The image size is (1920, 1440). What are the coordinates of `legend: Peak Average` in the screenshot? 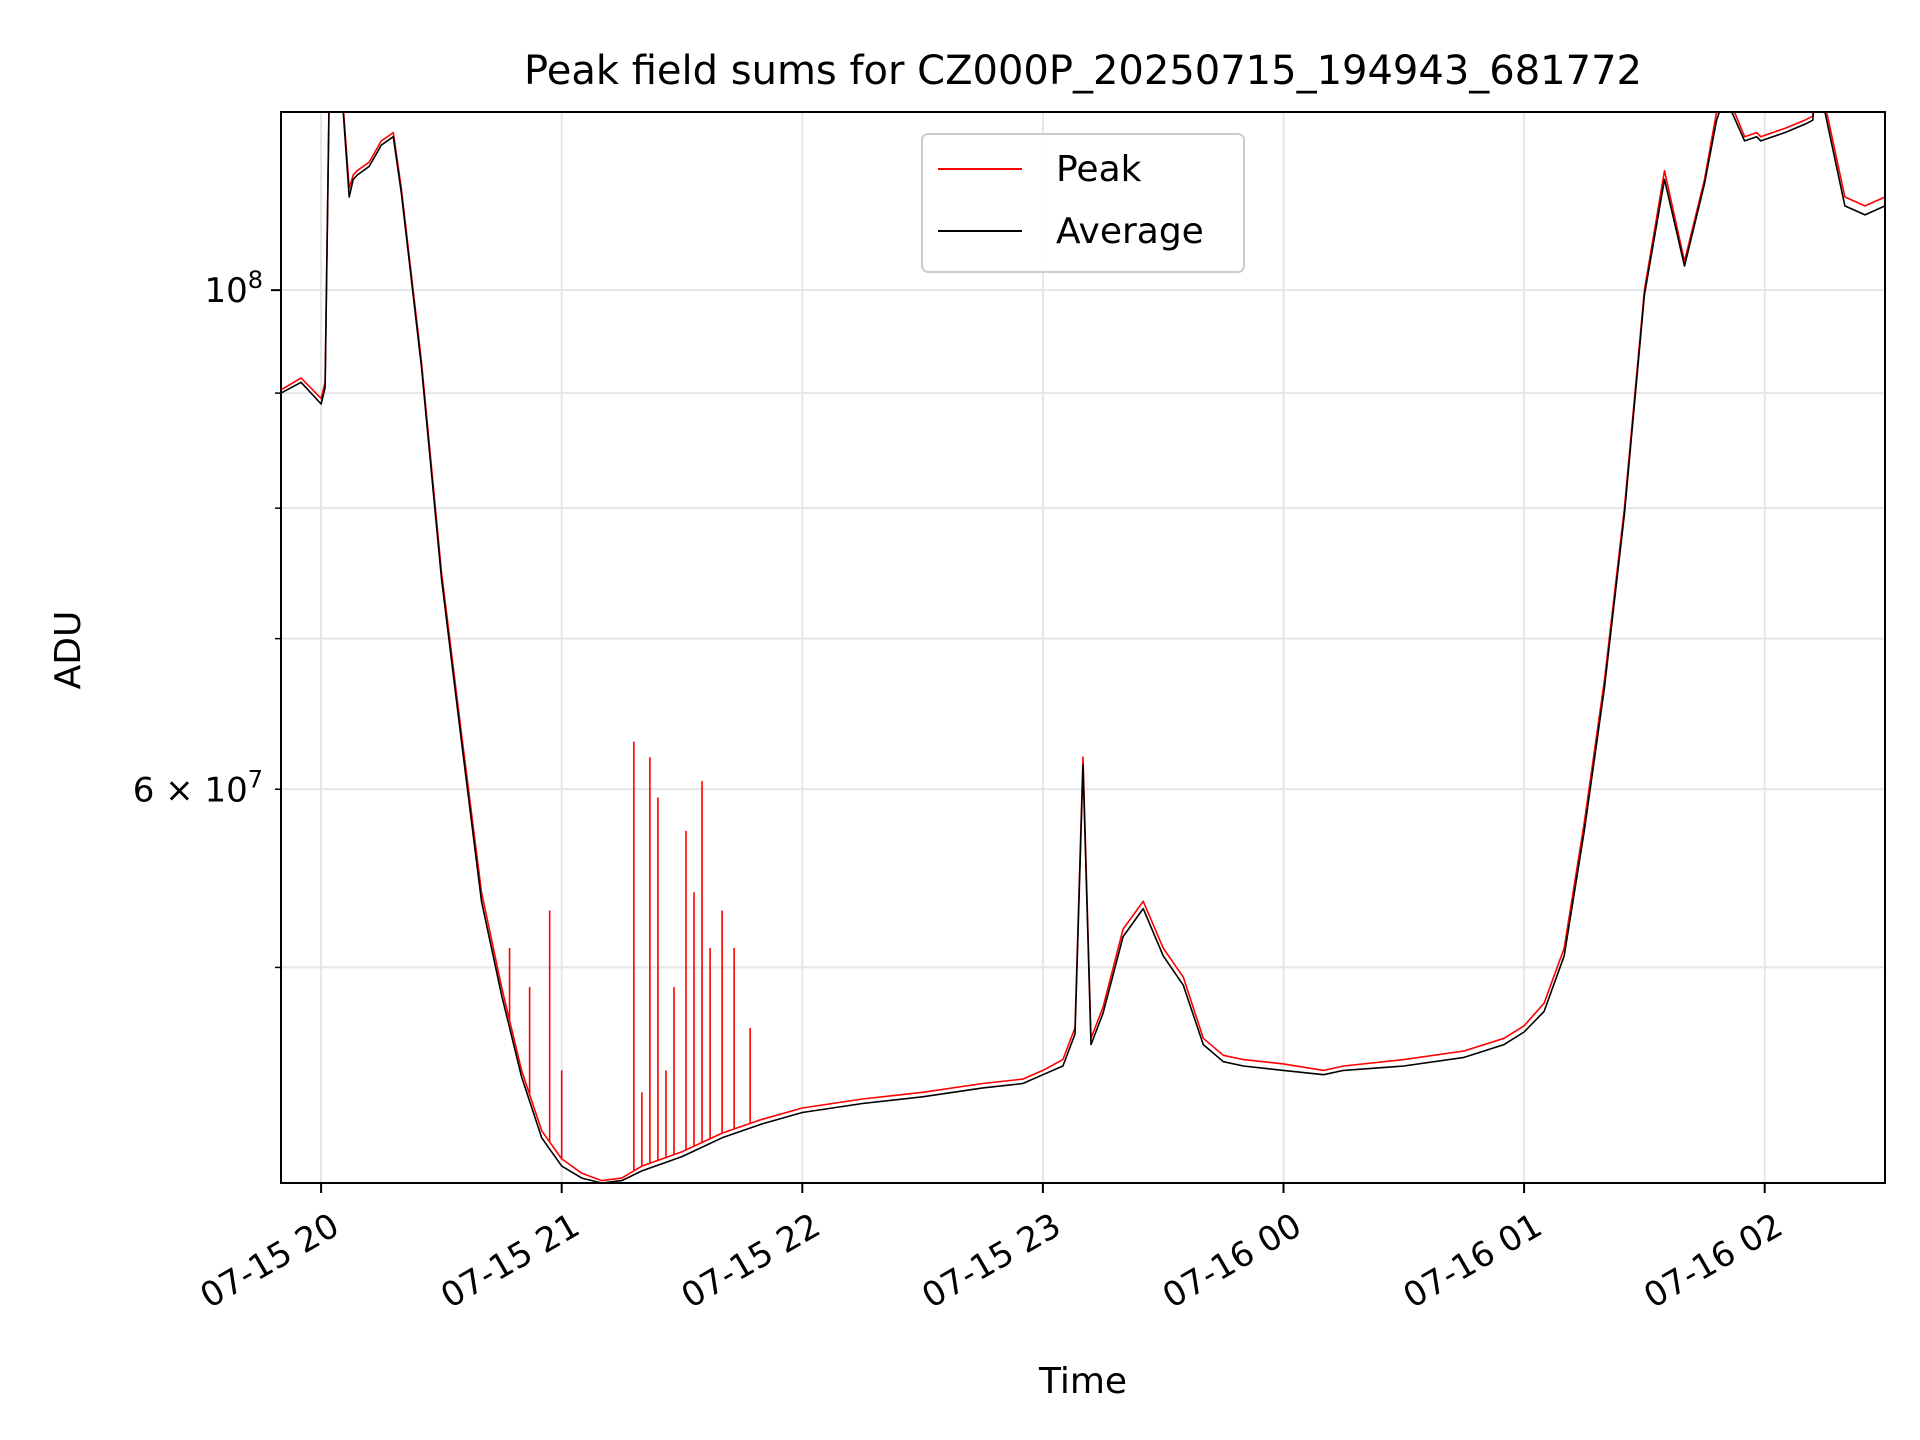 It's located at (1083, 203).